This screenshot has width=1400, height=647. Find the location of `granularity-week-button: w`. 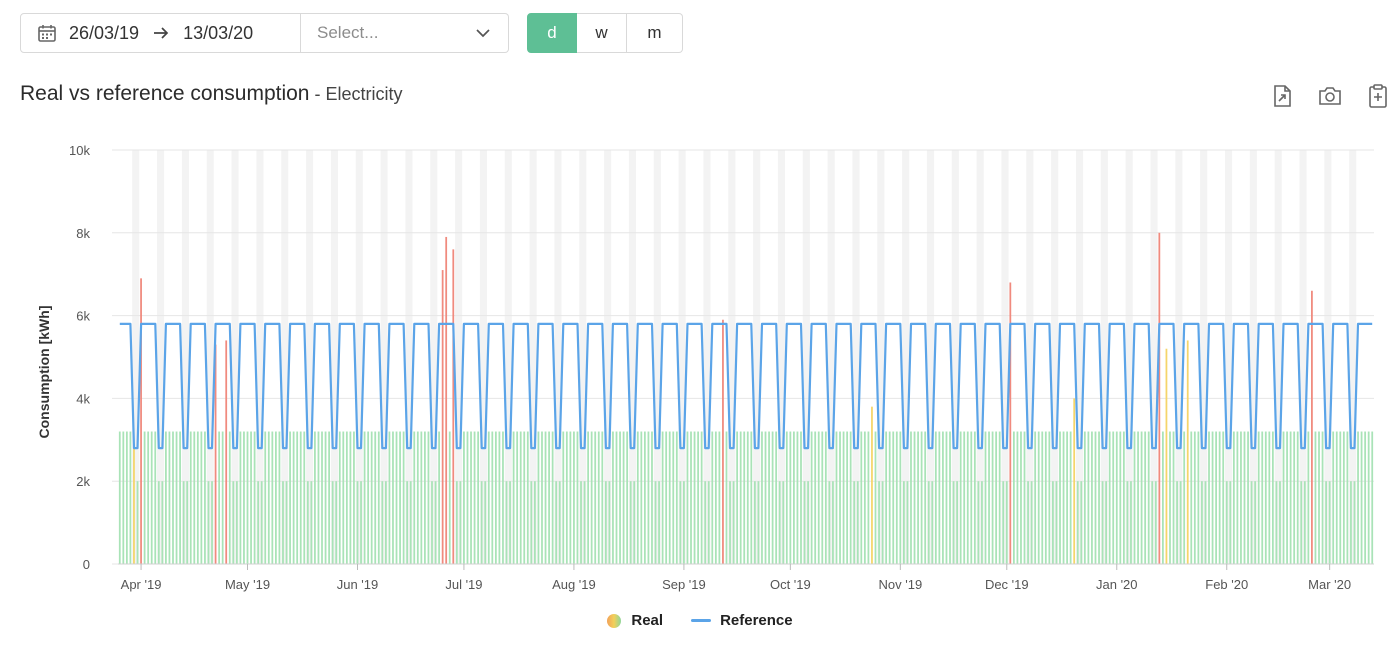

granularity-week-button: w is located at coordinates (602, 33).